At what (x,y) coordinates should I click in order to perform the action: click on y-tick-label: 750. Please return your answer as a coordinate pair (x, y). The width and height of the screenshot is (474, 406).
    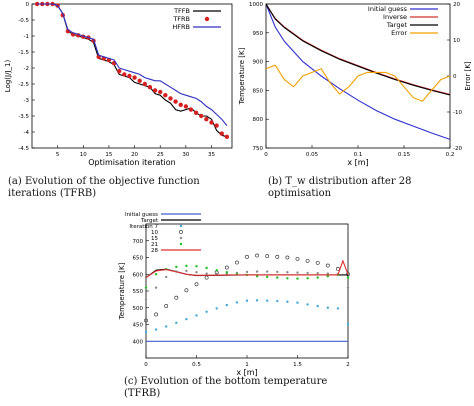
    Looking at the image, I should click on (258, 149).